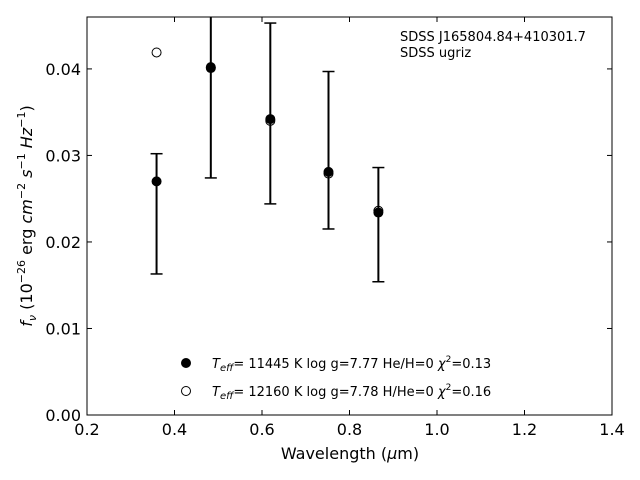 The width and height of the screenshot is (640, 480). Describe the element at coordinates (351, 364) in the screenshot. I see `legend-entry-filled: Teff= 11445 K log g=7.77 He/H=0 χ2=0.13` at that location.